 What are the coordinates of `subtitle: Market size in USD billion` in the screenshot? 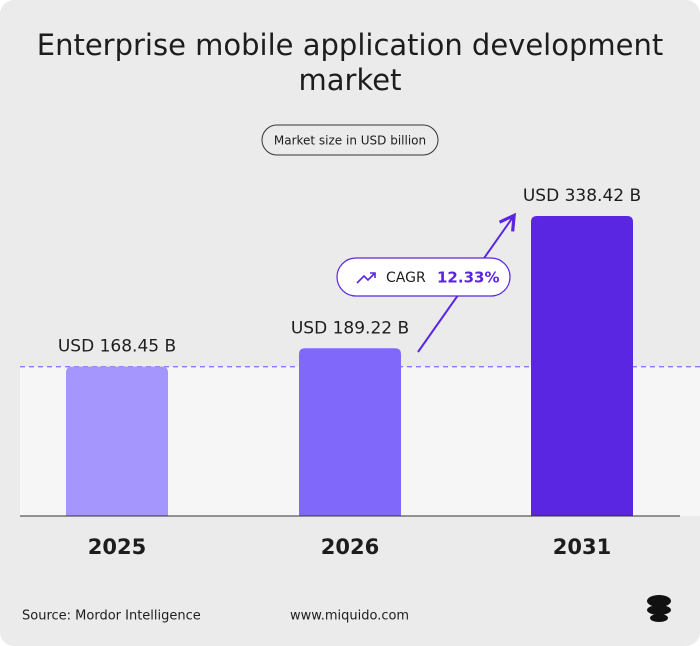 It's located at (350, 141).